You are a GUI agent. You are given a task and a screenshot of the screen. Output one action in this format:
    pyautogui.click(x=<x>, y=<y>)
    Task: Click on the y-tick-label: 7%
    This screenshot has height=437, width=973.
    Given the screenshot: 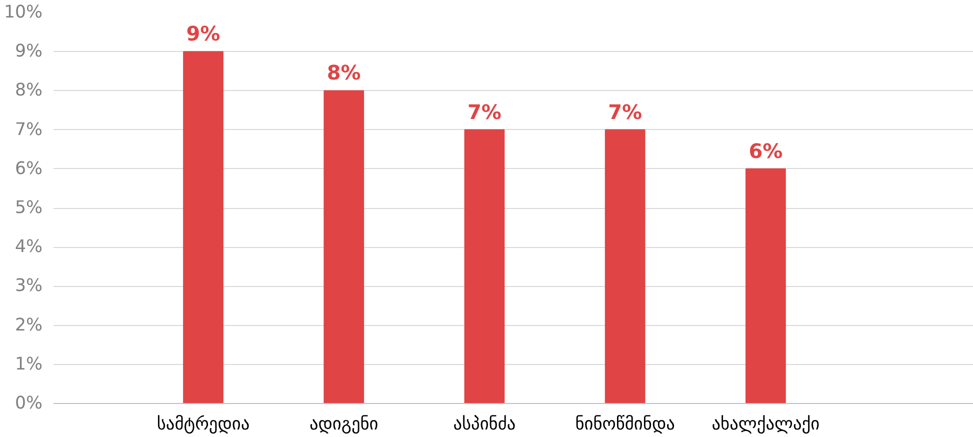 What is the action you would take?
    pyautogui.click(x=29, y=130)
    